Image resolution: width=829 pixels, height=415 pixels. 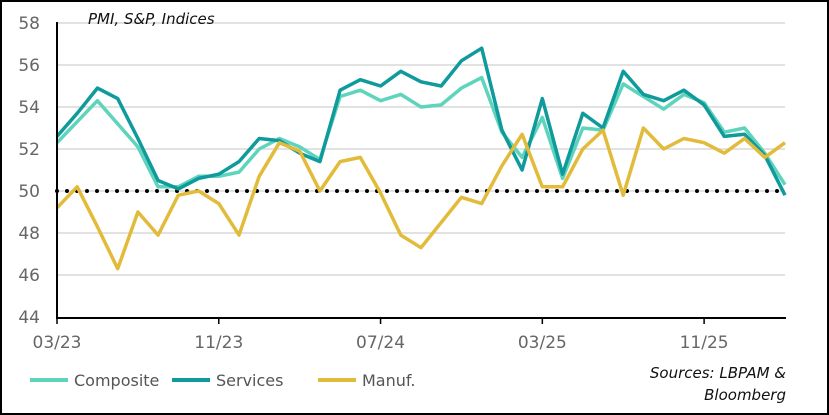 I want to click on legend-item: Manuf., so click(x=366, y=380).